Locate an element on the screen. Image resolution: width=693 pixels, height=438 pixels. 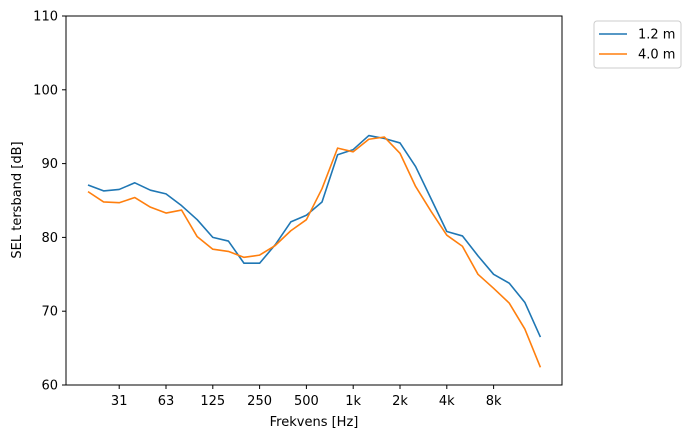
y-tick-label: 80 is located at coordinates (49, 238).